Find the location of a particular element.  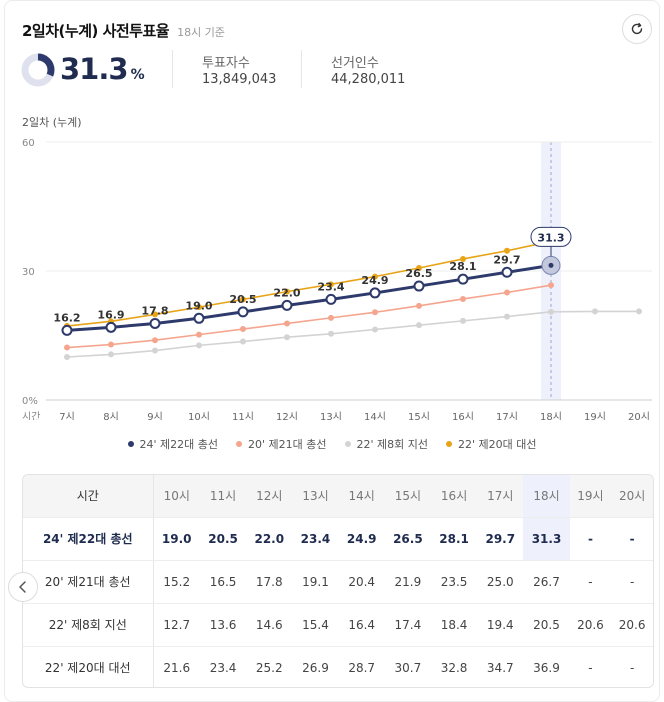

table-cell: 30.7 is located at coordinates (408, 667).